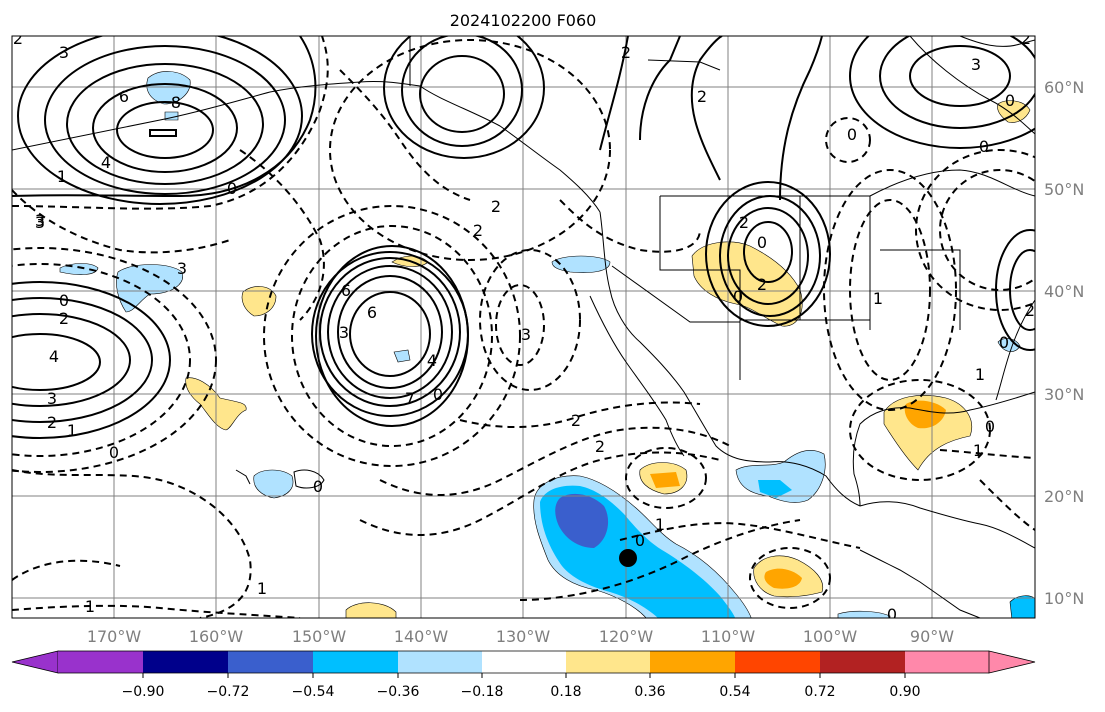  What do you see at coordinates (319, 636) in the screenshot?
I see `lon-label: 150°W` at bounding box center [319, 636].